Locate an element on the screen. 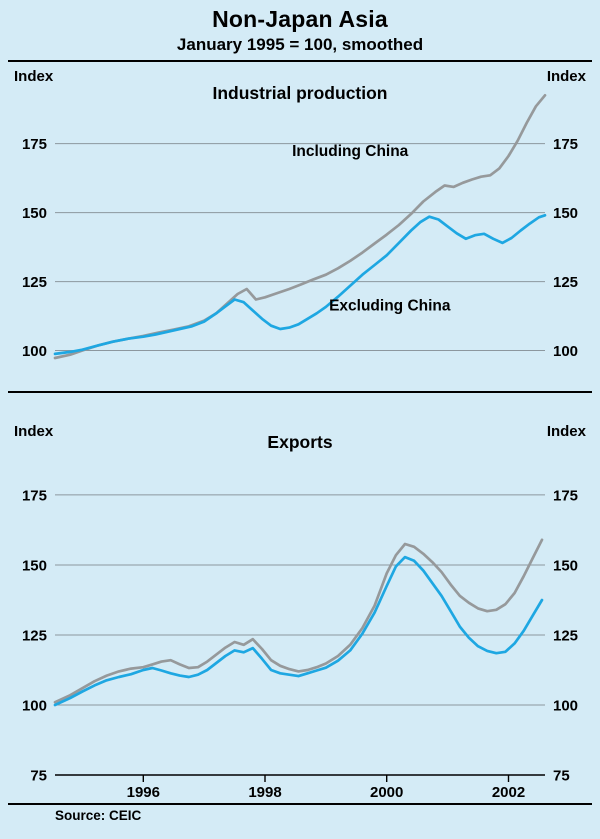 The width and height of the screenshot is (600, 839). panel-title-exports: Exports is located at coordinates (299, 442).